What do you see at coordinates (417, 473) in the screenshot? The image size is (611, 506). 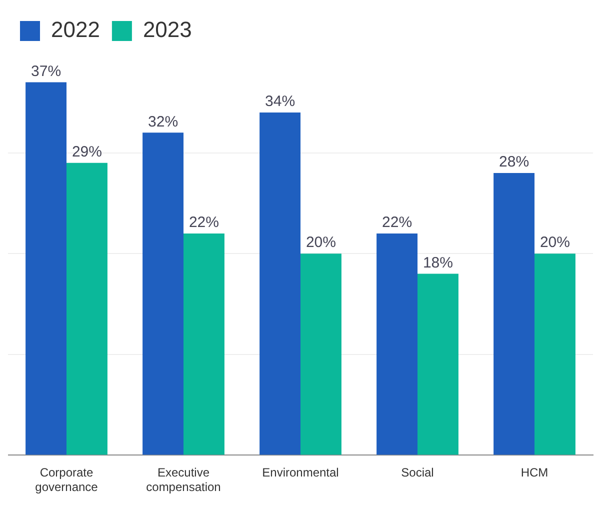 I see `x-tick-label: Social` at bounding box center [417, 473].